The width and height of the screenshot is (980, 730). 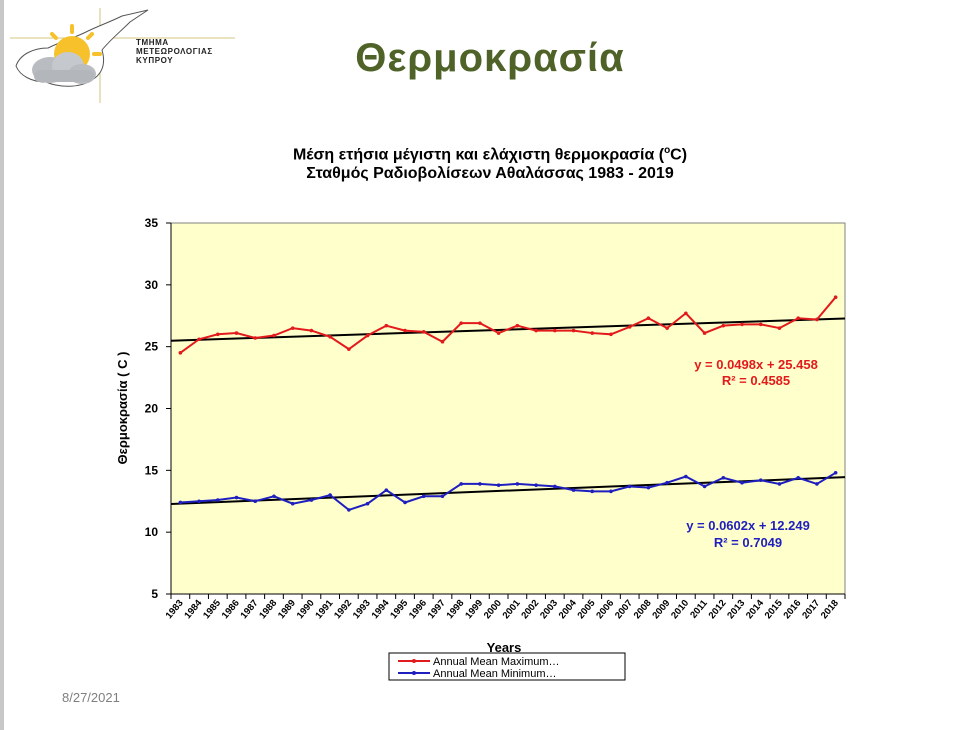 What do you see at coordinates (174, 51) in the screenshot?
I see `logo-line-2: ΜΕΤΕΩΡΟΛΟΓΙΑΣ` at bounding box center [174, 51].